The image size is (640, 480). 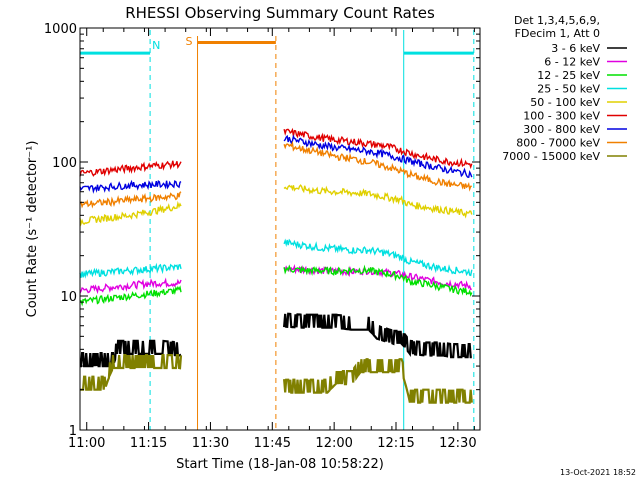 I want to click on legend-header: FDecim 1, Att 0, so click(x=557, y=33).